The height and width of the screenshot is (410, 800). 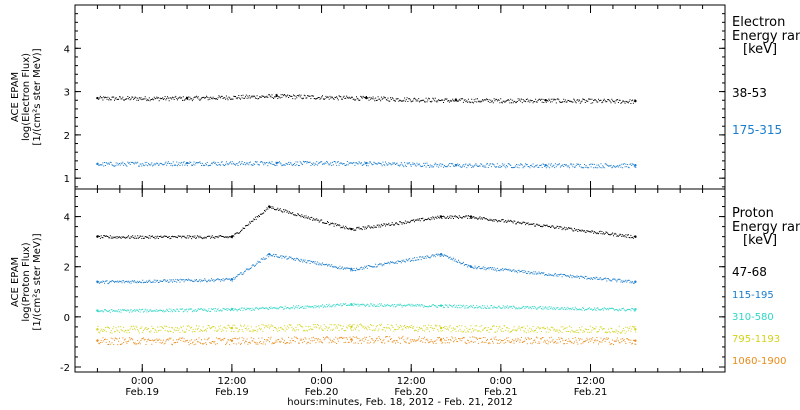 What do you see at coordinates (760, 240) in the screenshot?
I see `proton-legend-title-line3: [keV]` at bounding box center [760, 240].